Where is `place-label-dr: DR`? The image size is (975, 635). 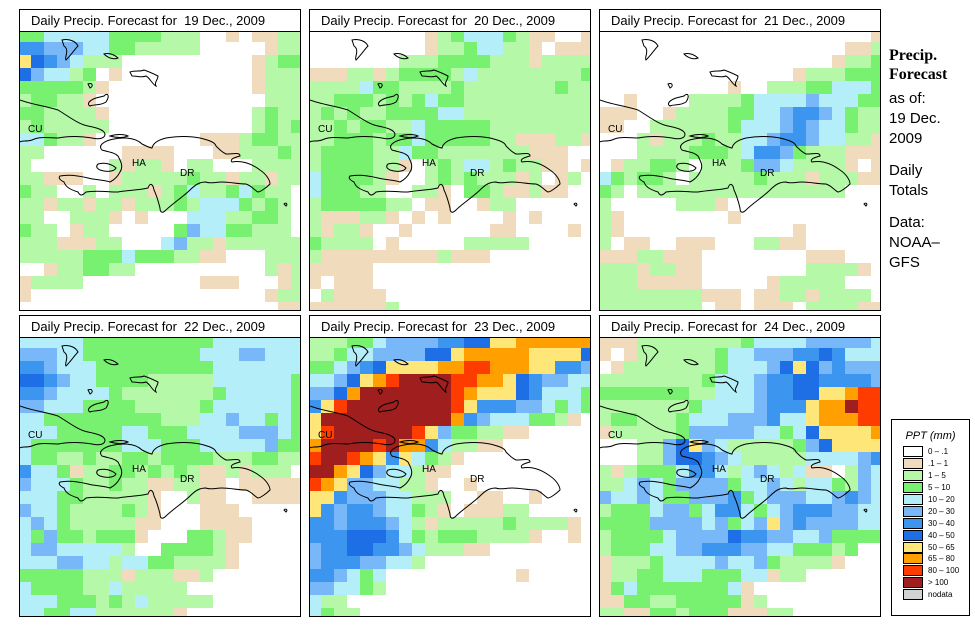
place-label-dr: DR is located at coordinates (767, 479).